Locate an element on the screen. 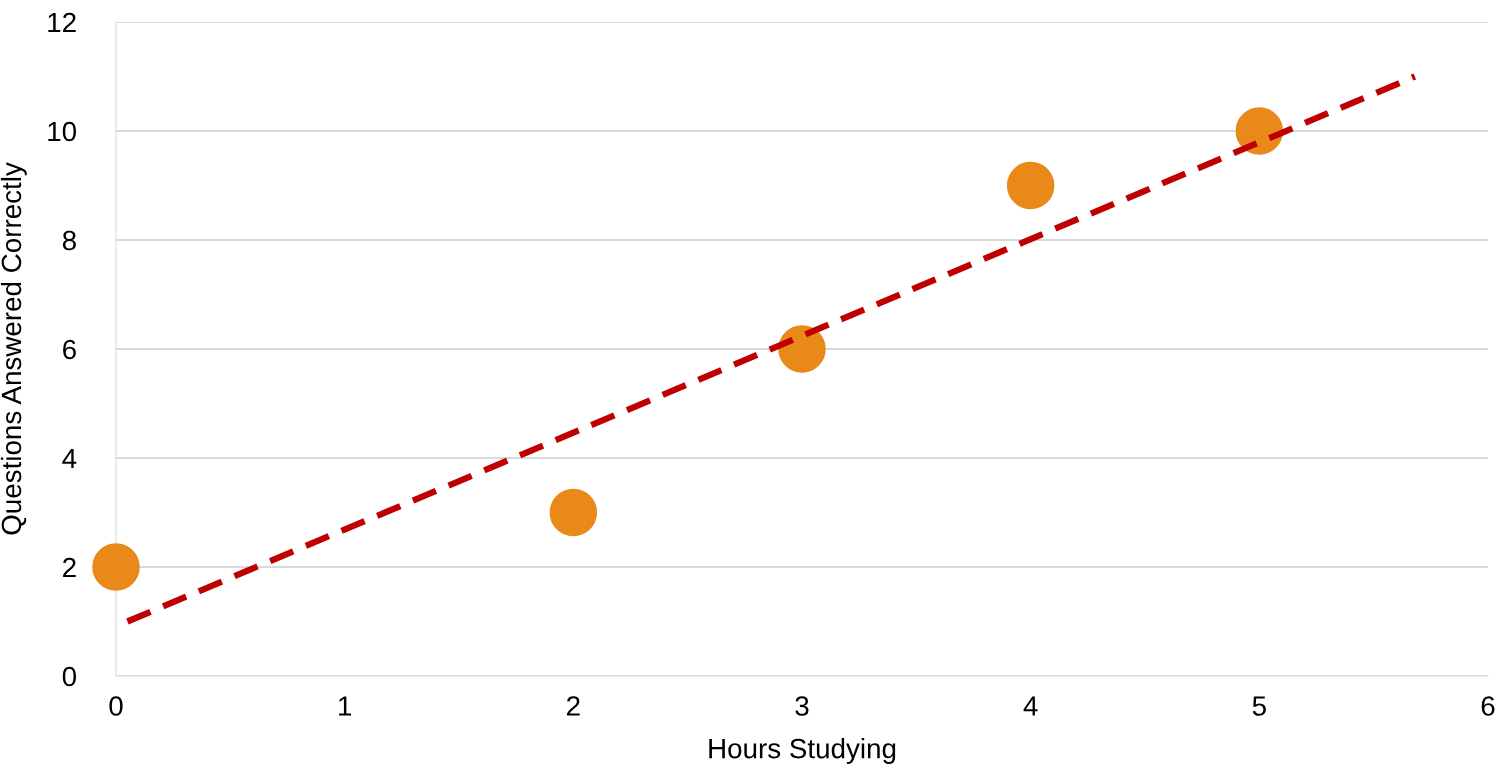  y-tick-label: 4 is located at coordinates (69, 458).